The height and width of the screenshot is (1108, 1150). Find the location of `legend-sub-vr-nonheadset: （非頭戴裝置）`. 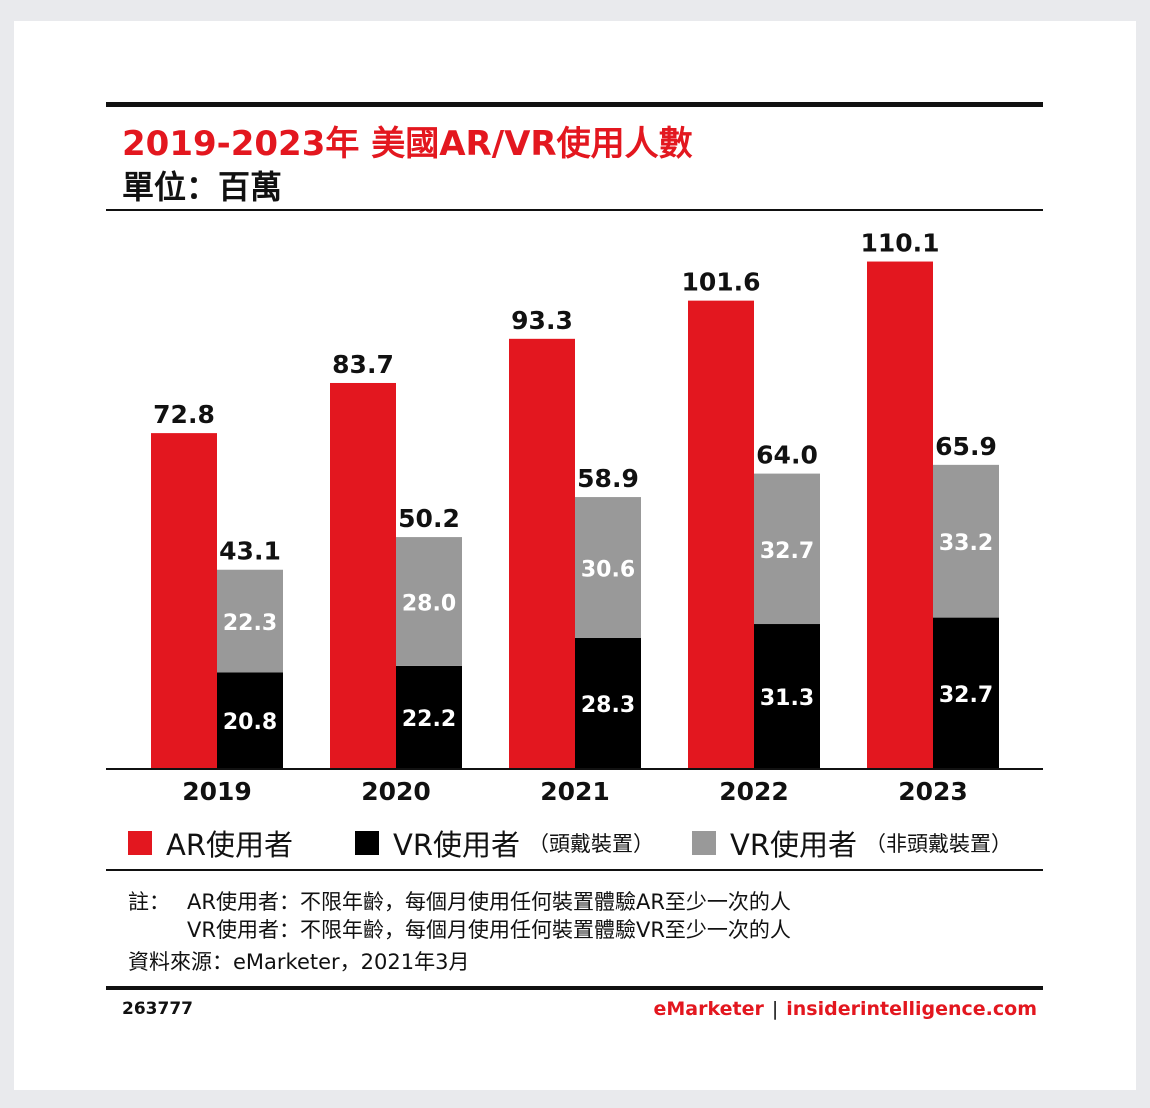

legend-sub-vr-nonheadset: （非頭戴裝置） is located at coordinates (938, 844).